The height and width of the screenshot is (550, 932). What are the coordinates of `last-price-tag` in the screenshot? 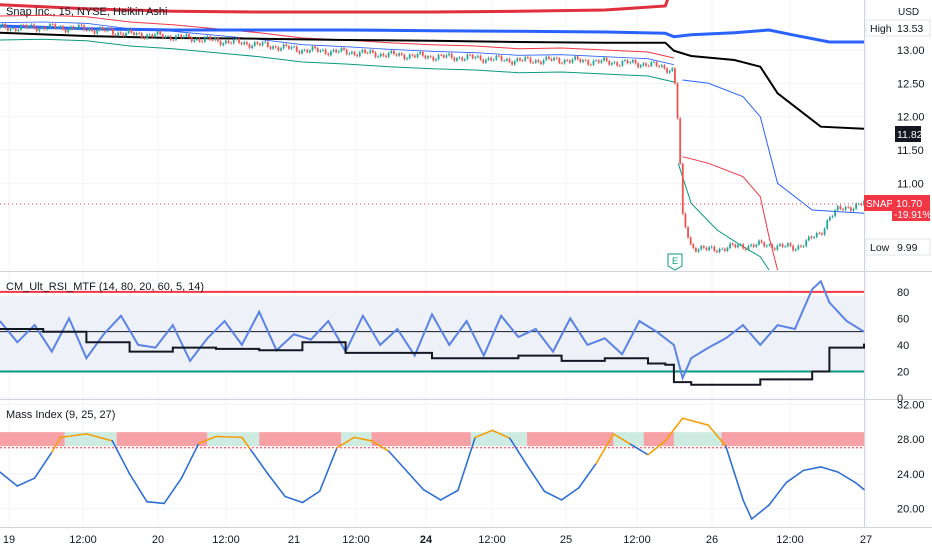 It's located at (911, 208).